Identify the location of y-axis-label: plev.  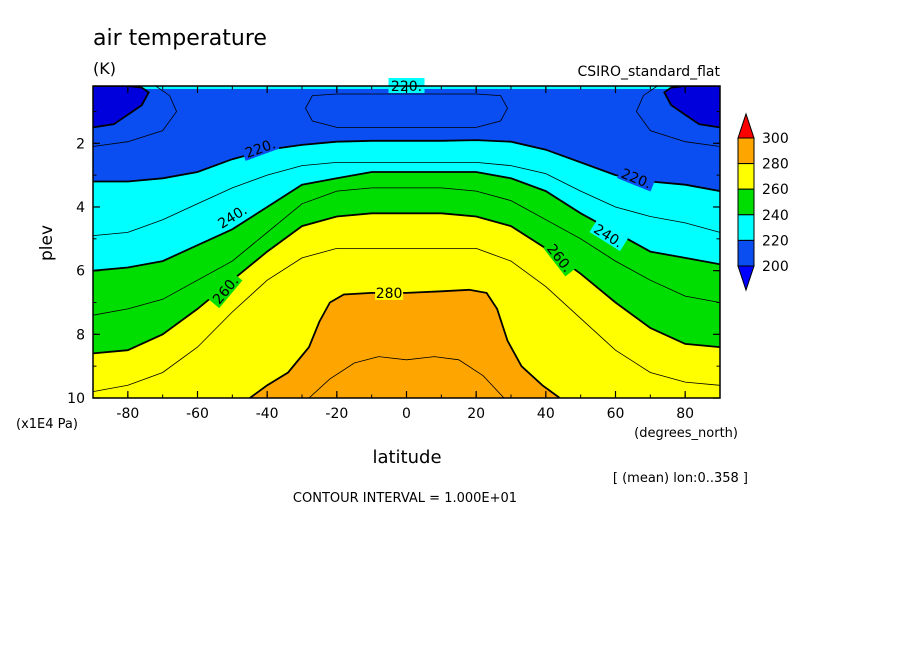
(47, 243).